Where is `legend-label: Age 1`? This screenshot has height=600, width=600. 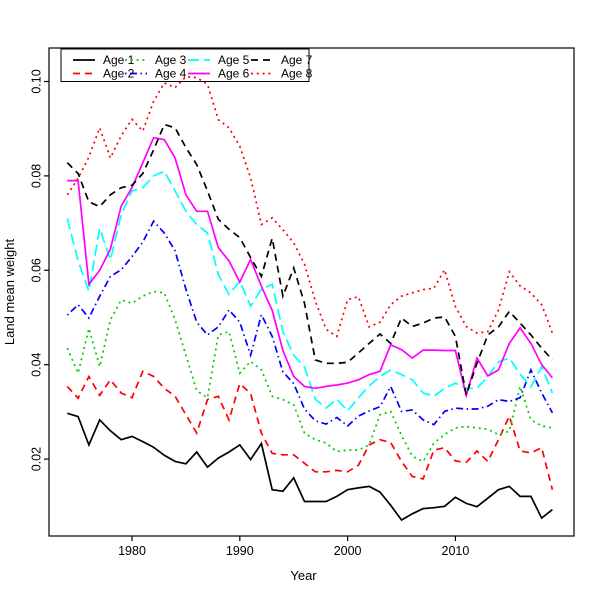 legend-label: Age 1 is located at coordinates (119, 60).